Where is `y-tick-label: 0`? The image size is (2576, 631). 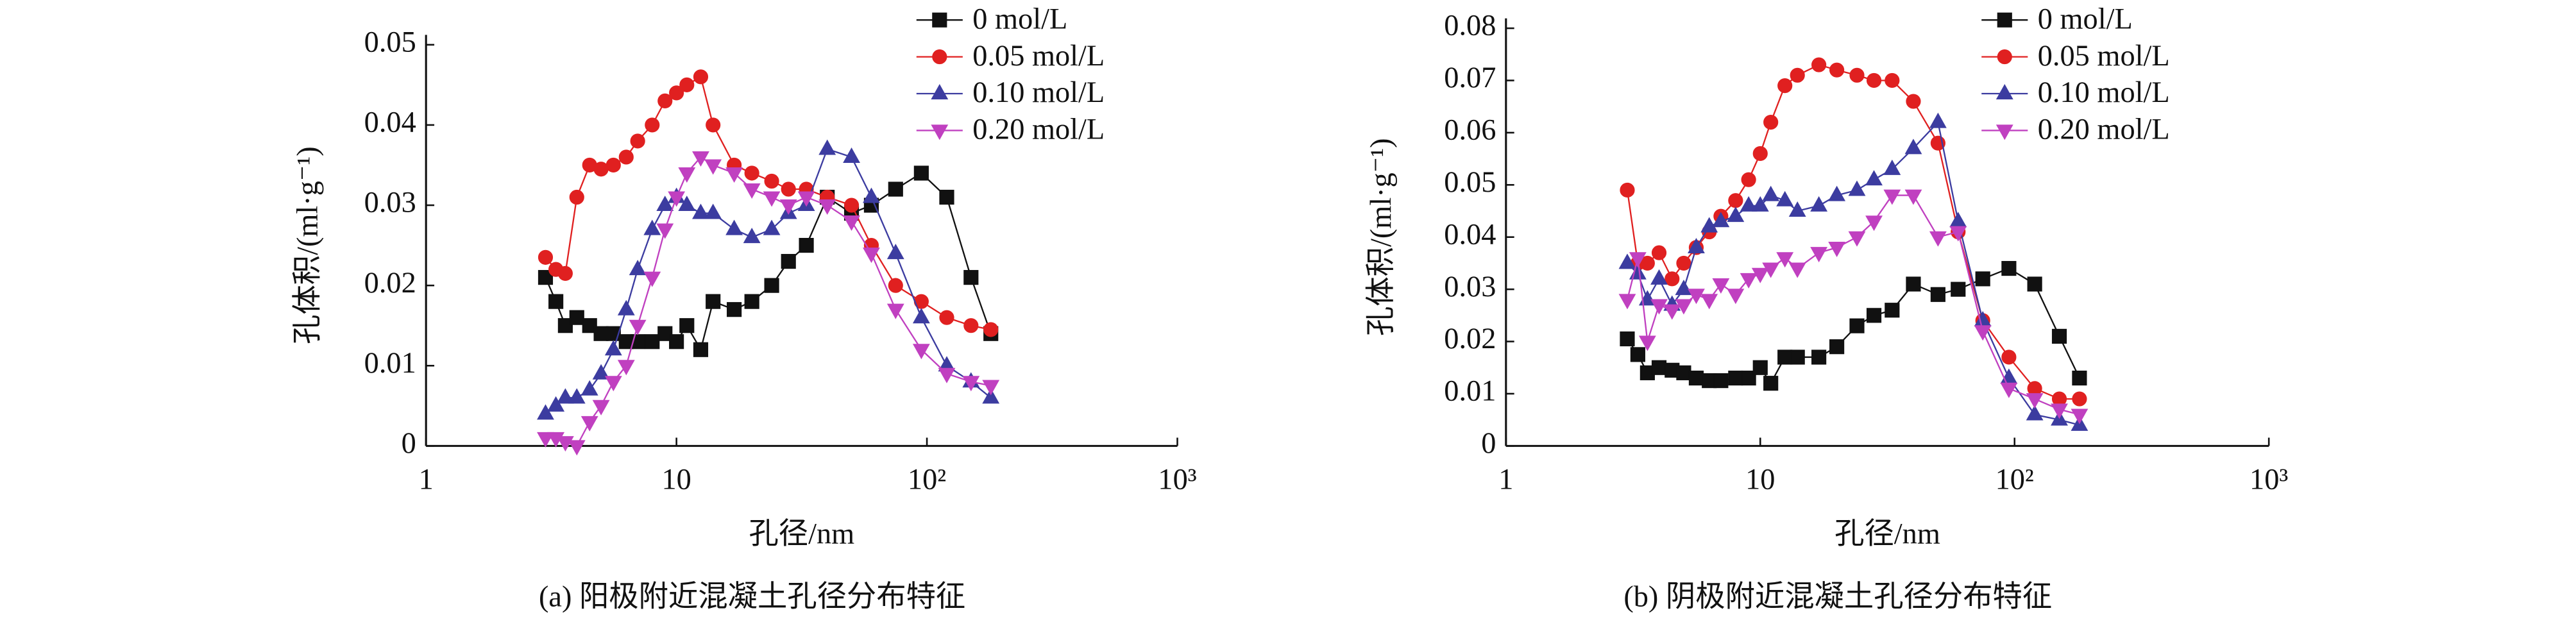
y-tick-label: 0 is located at coordinates (1488, 443).